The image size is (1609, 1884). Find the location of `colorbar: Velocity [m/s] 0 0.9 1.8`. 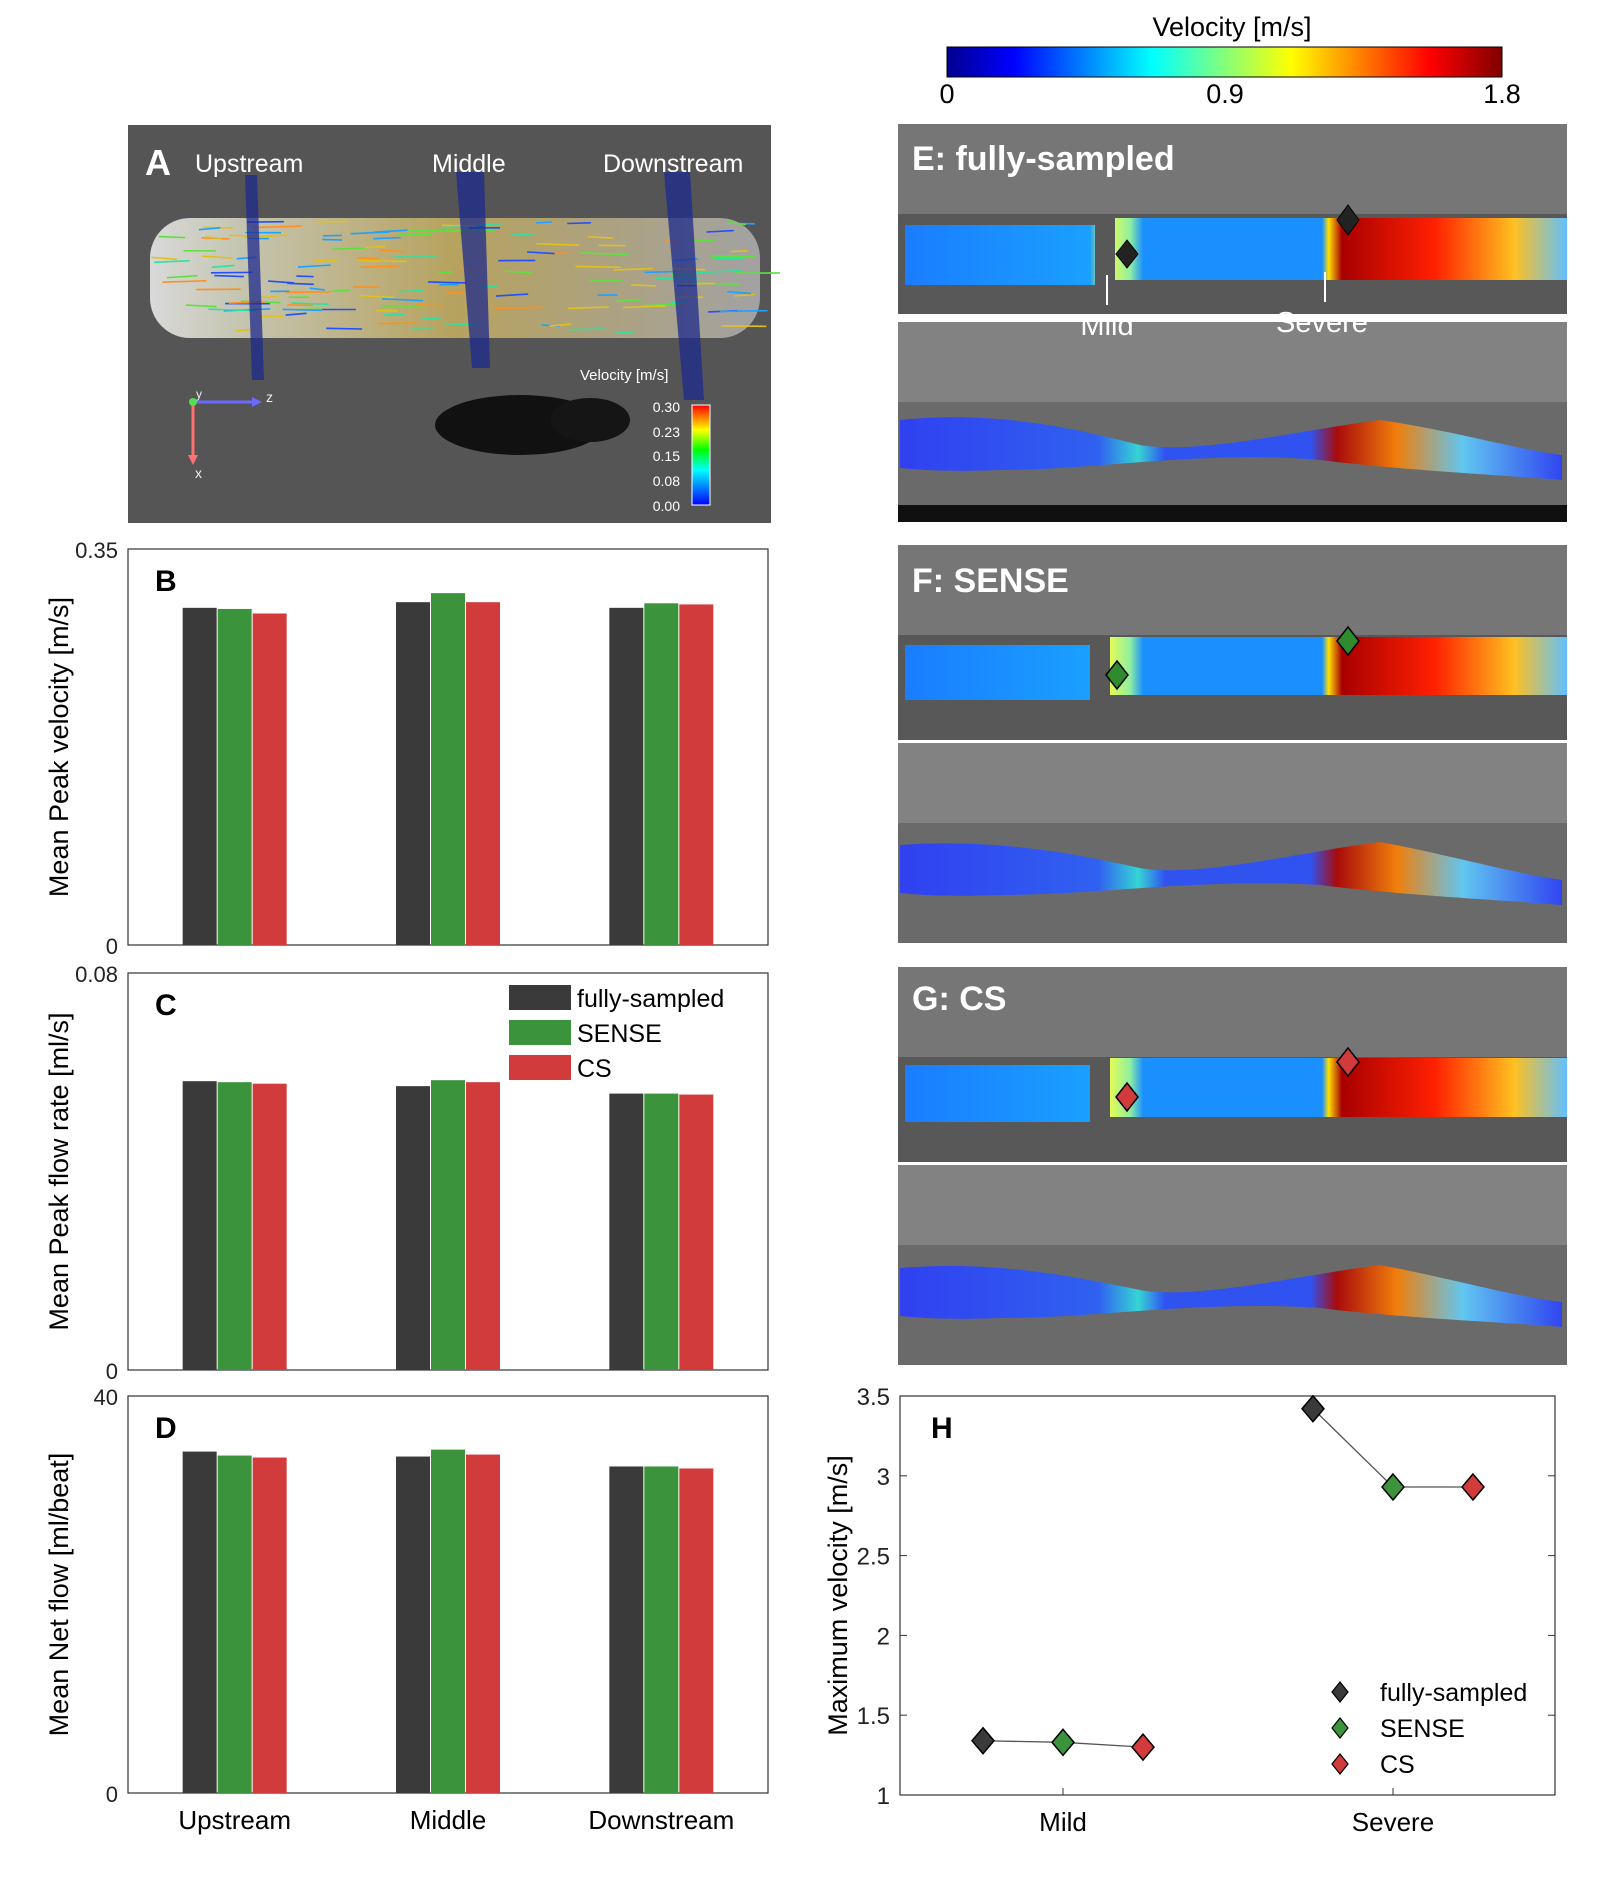

colorbar: Velocity [m/s] 0 0.9 1.8 is located at coordinates (1229, 60).